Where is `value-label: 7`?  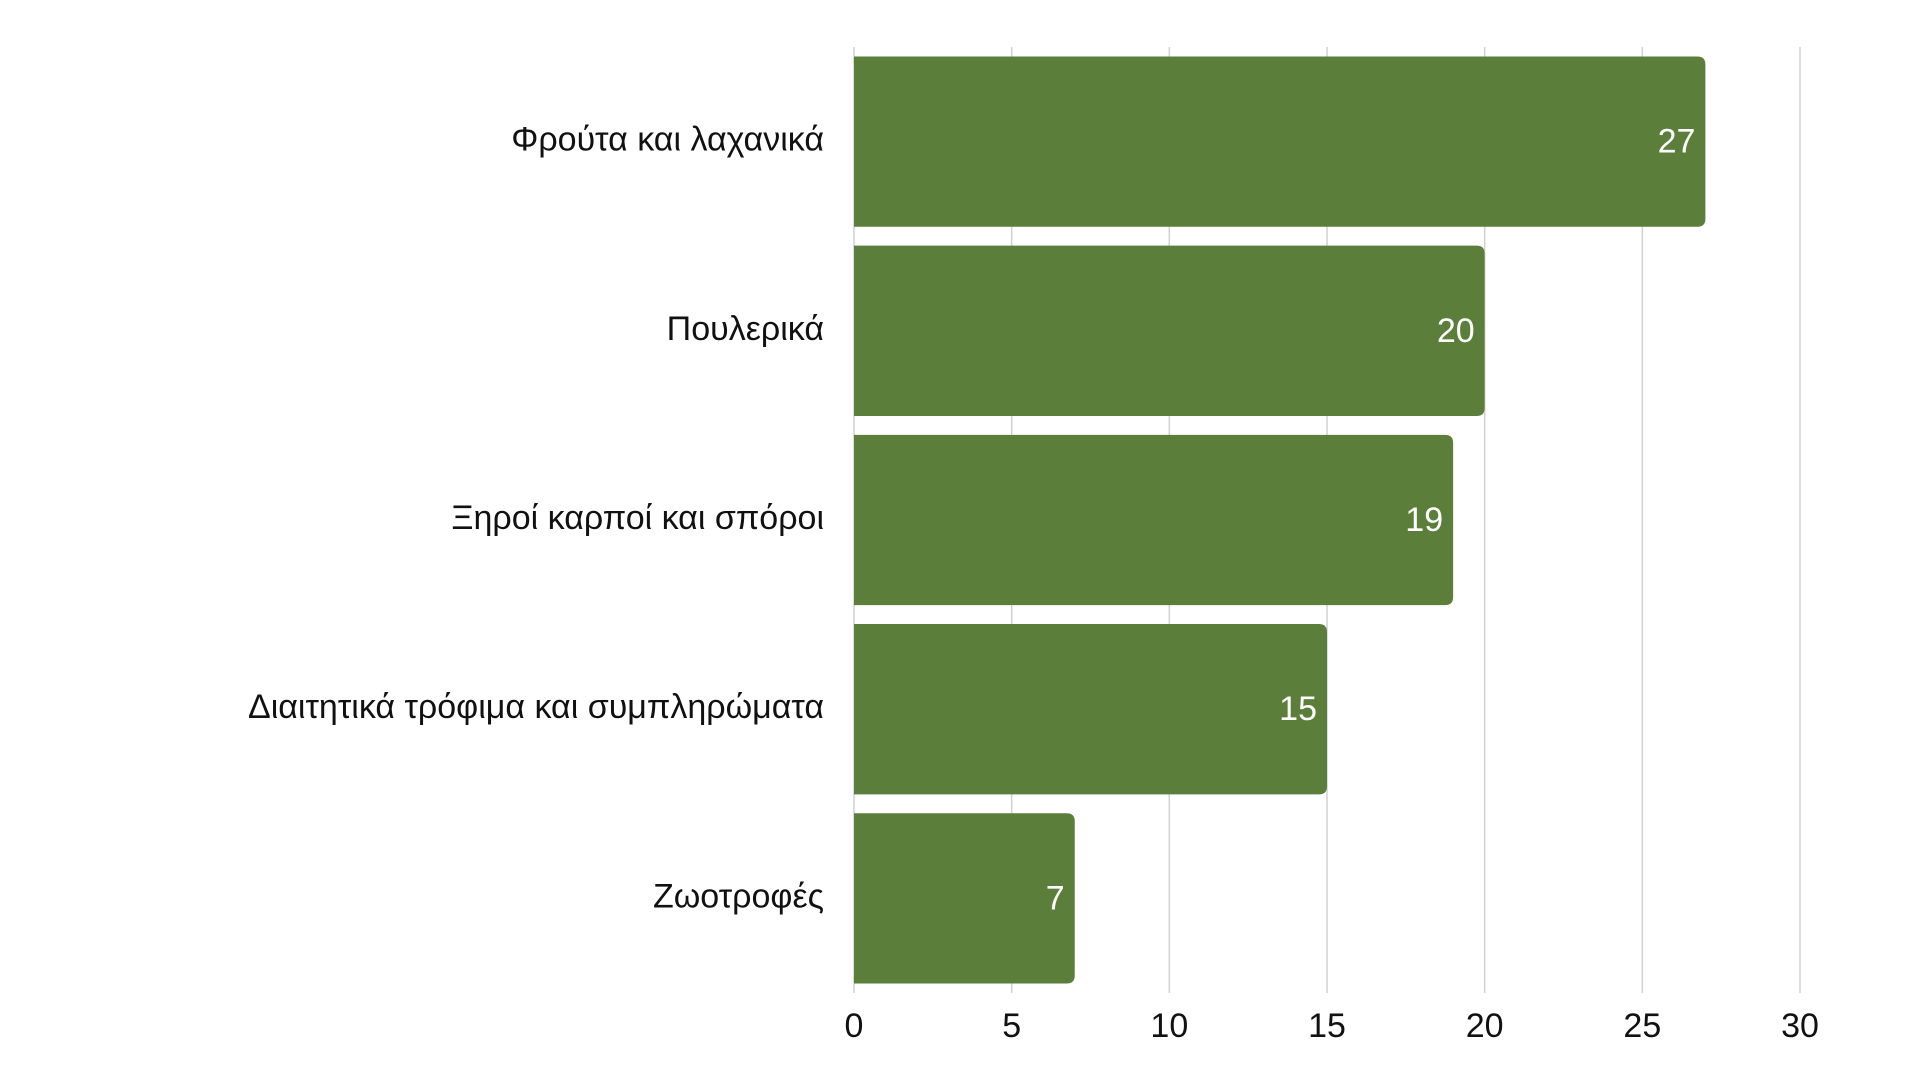
value-label: 7 is located at coordinates (1055, 898).